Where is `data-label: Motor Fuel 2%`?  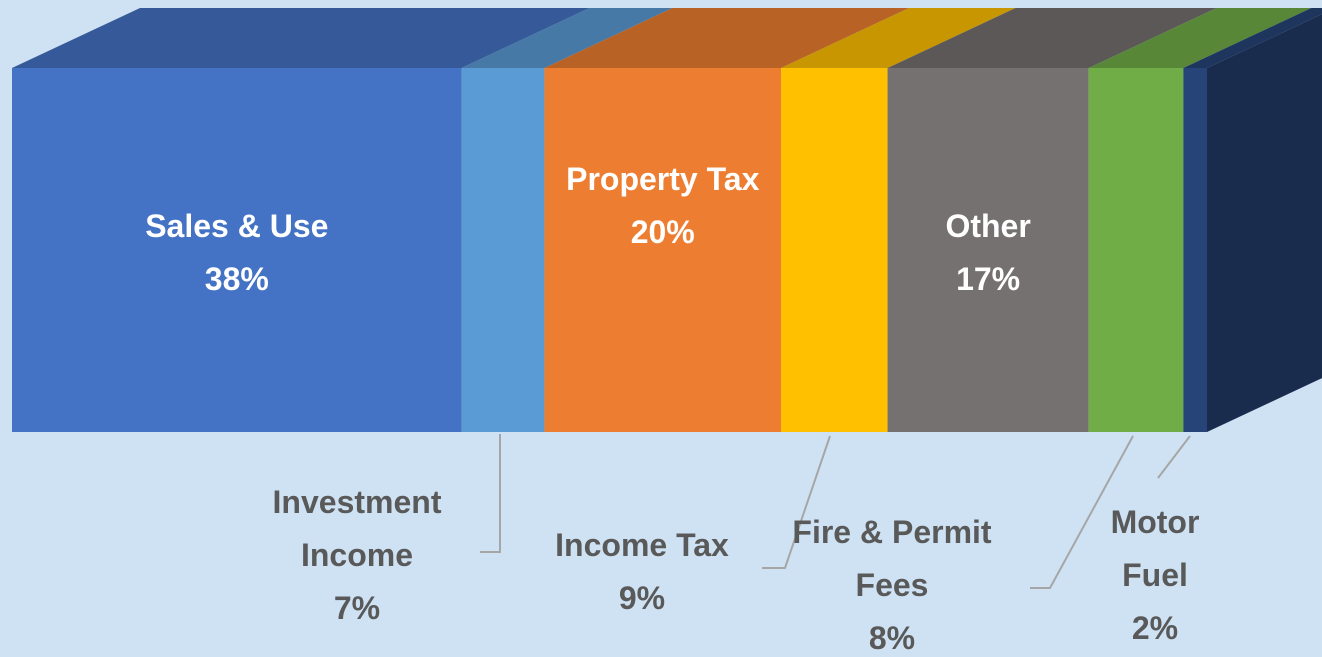
data-label: Motor Fuel 2% is located at coordinates (1155, 575).